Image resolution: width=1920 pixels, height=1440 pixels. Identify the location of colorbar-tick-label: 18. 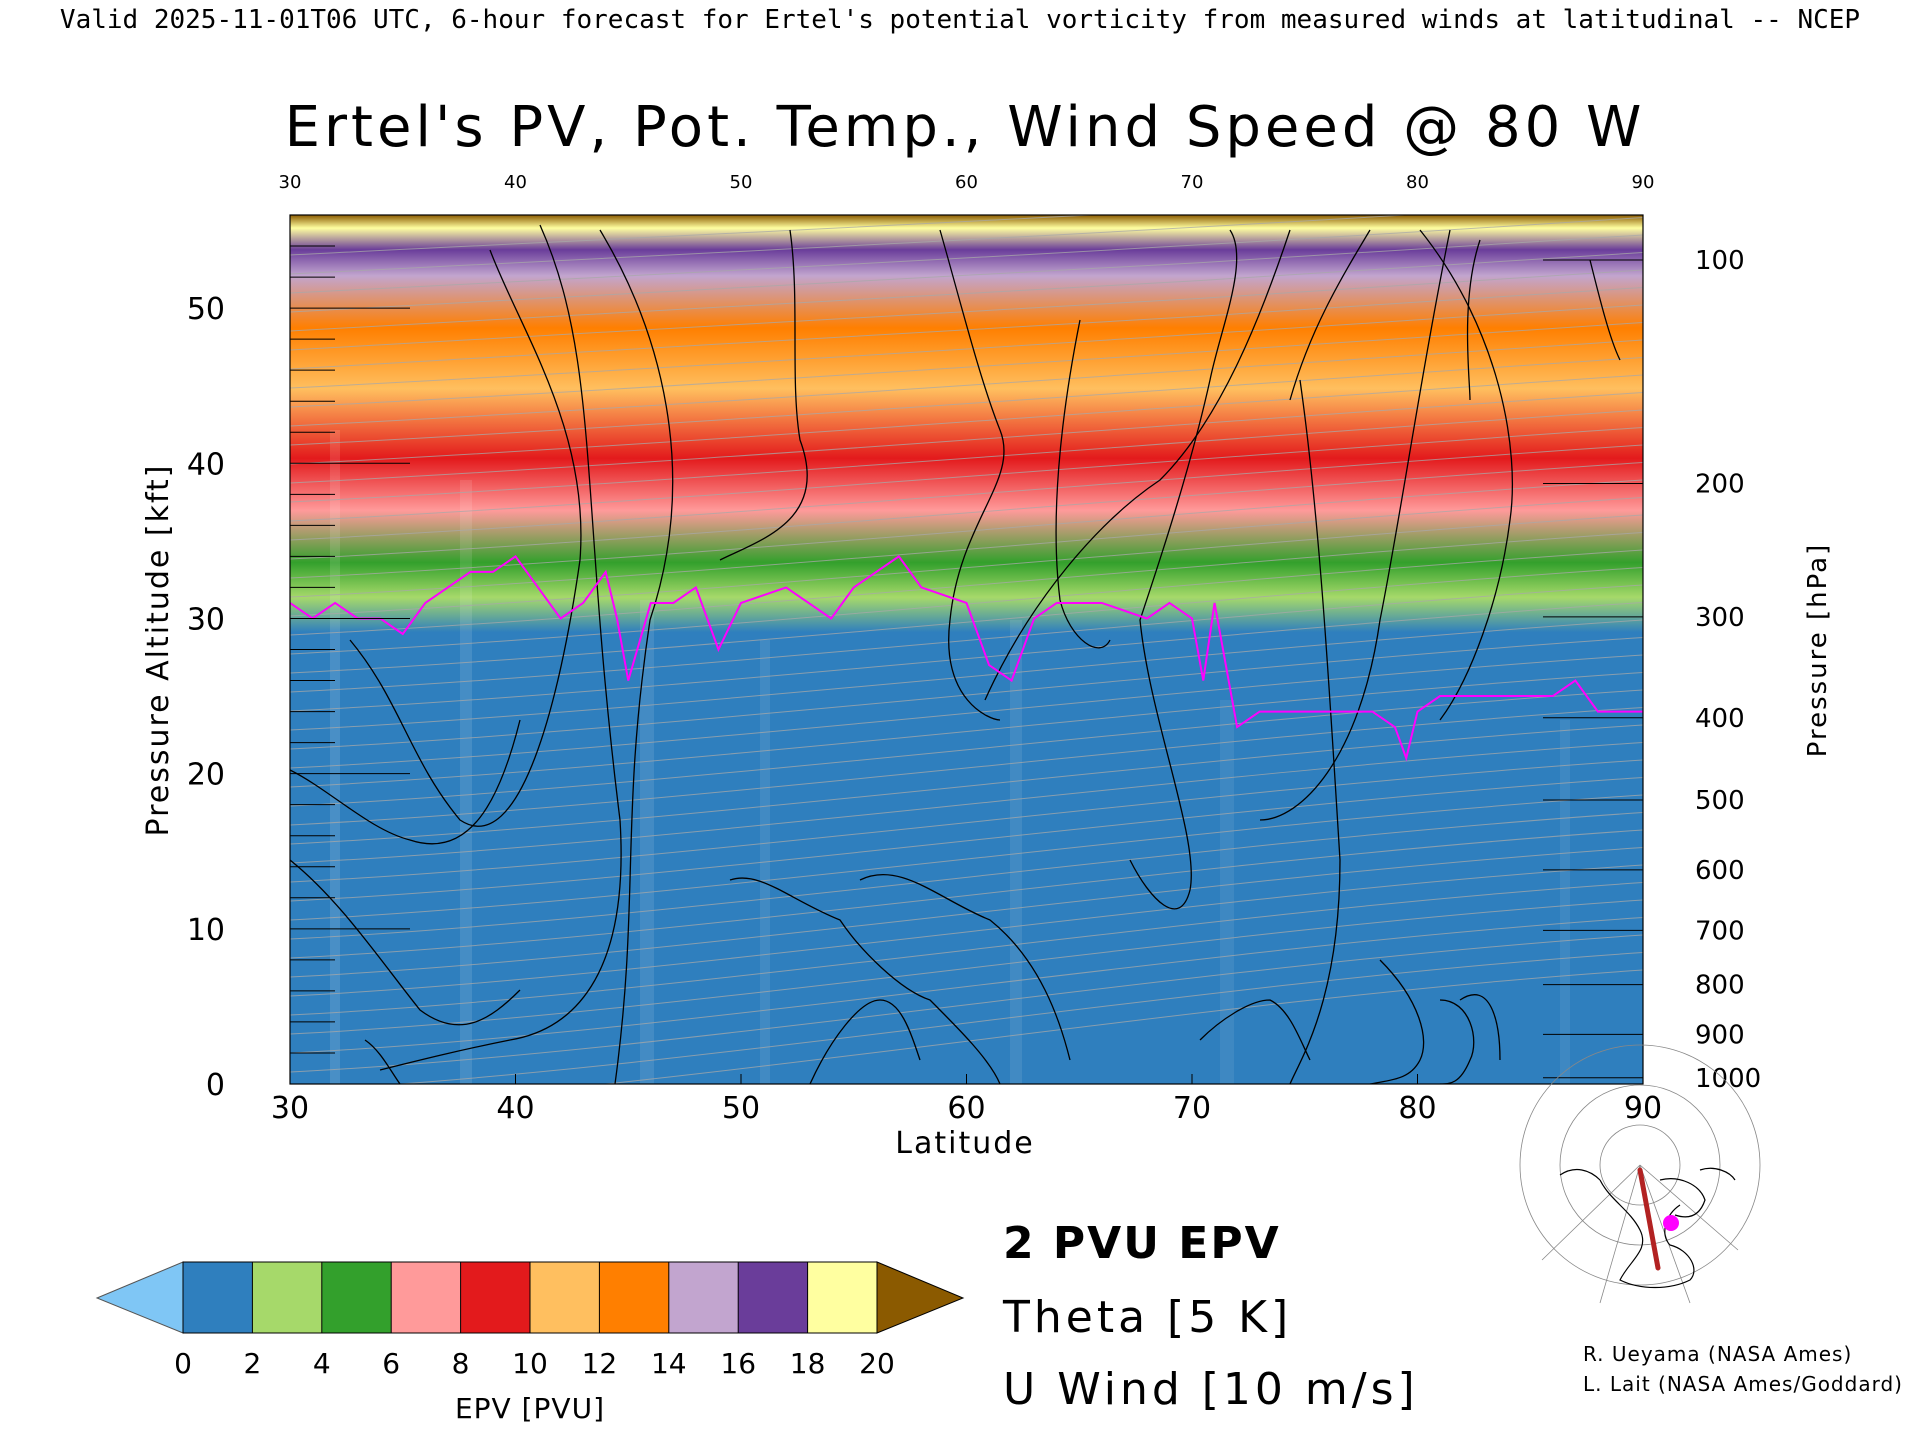
(808, 1363).